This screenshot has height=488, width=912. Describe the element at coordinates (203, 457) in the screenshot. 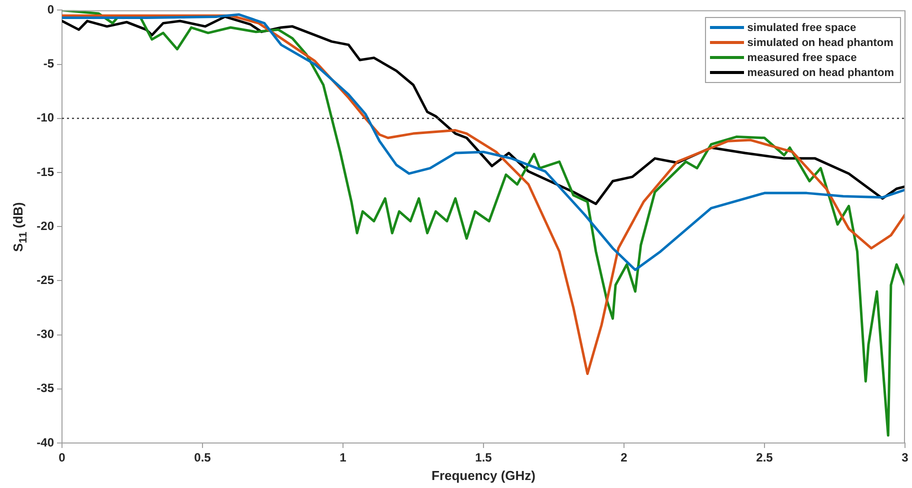

I see `x-tick-label: 0.5` at that location.